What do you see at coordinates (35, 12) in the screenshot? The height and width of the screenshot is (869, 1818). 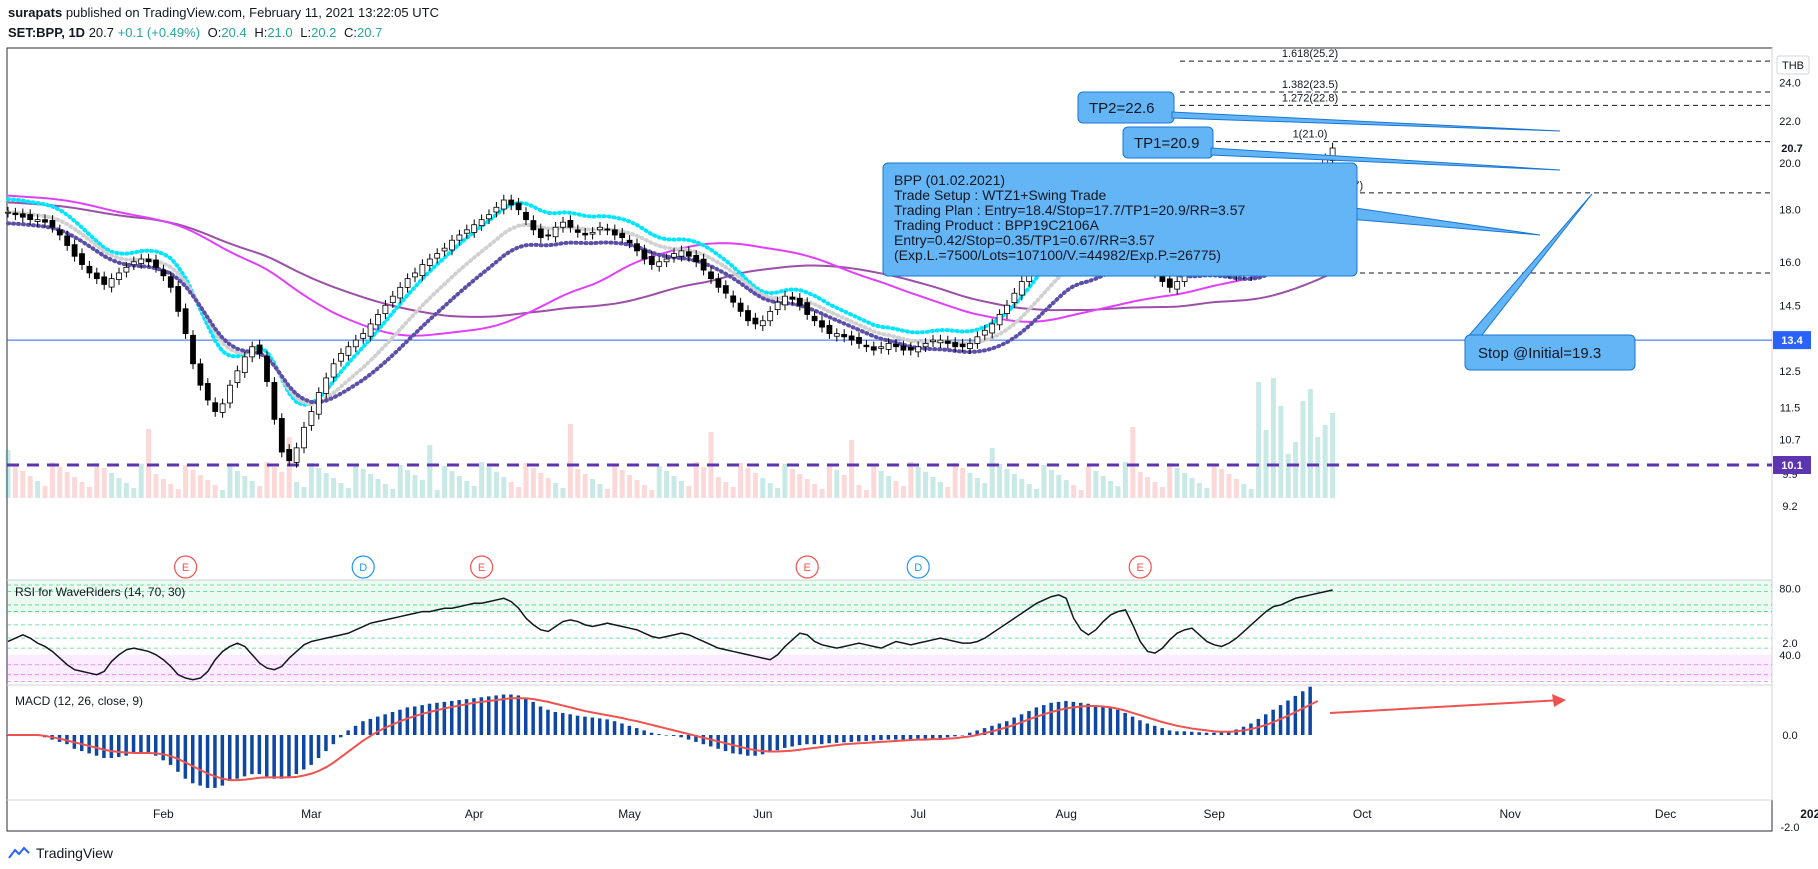 I see `publisher-name: surapats` at bounding box center [35, 12].